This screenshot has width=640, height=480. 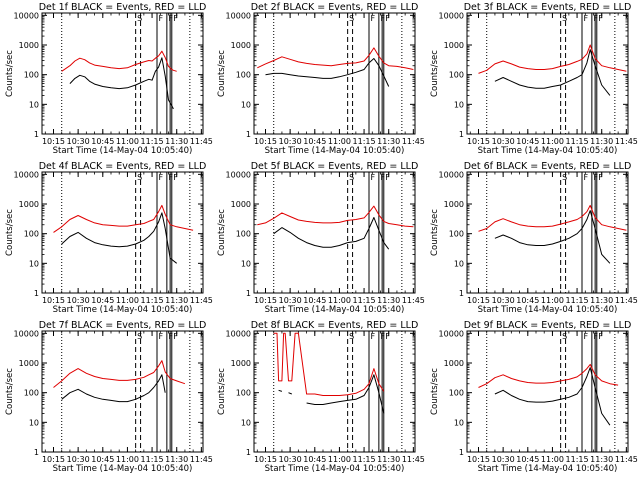 I want to click on panel-title: Det 4f BLACK = Events, RED = LLD, so click(x=123, y=166).